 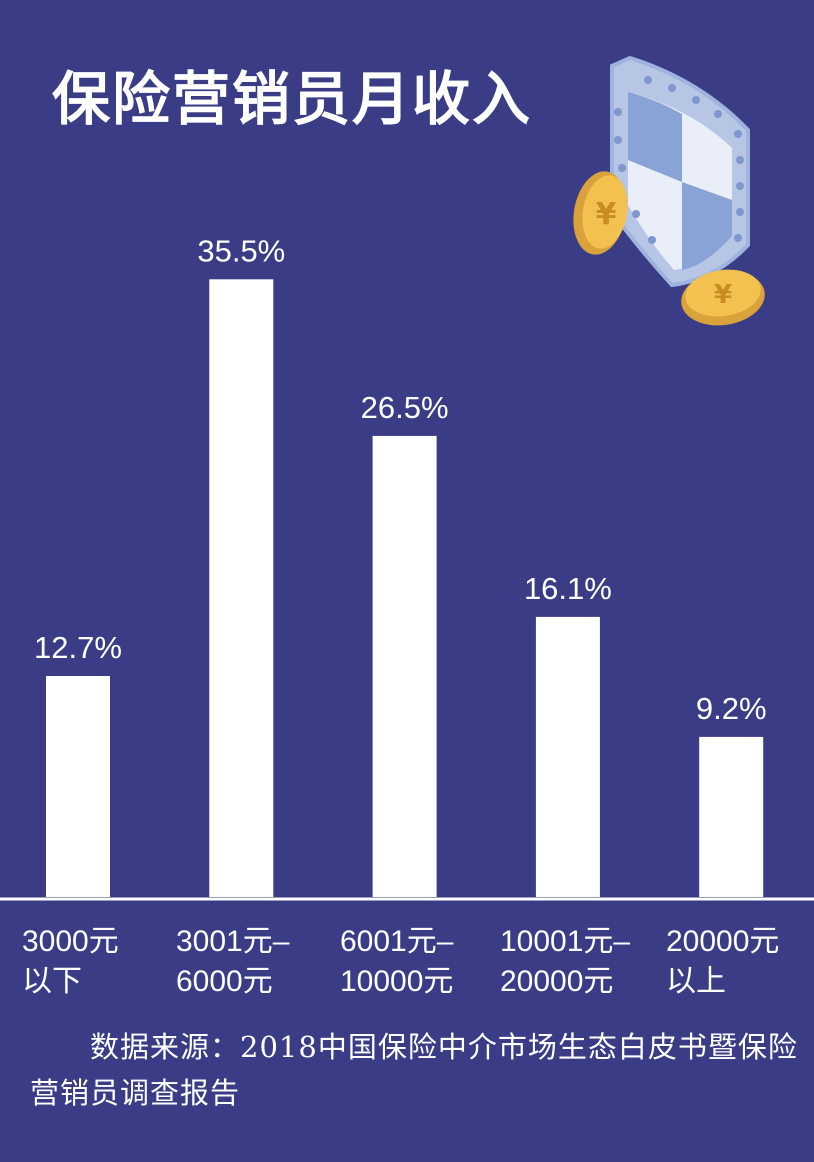 I want to click on page-title: 保险营销员月收入, so click(x=292, y=99).